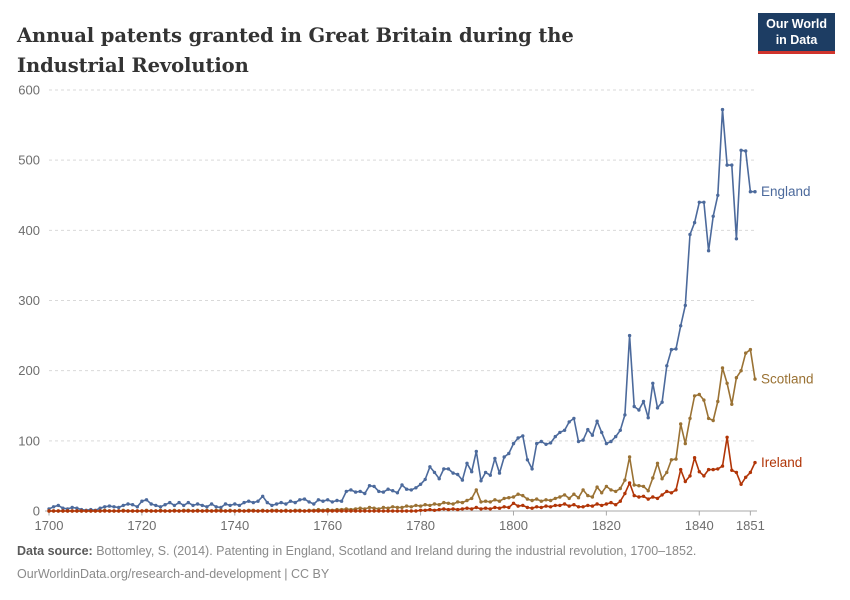 Image resolution: width=850 pixels, height=600 pixels. What do you see at coordinates (36, 511) in the screenshot?
I see `y-tick-label: 0` at bounding box center [36, 511].